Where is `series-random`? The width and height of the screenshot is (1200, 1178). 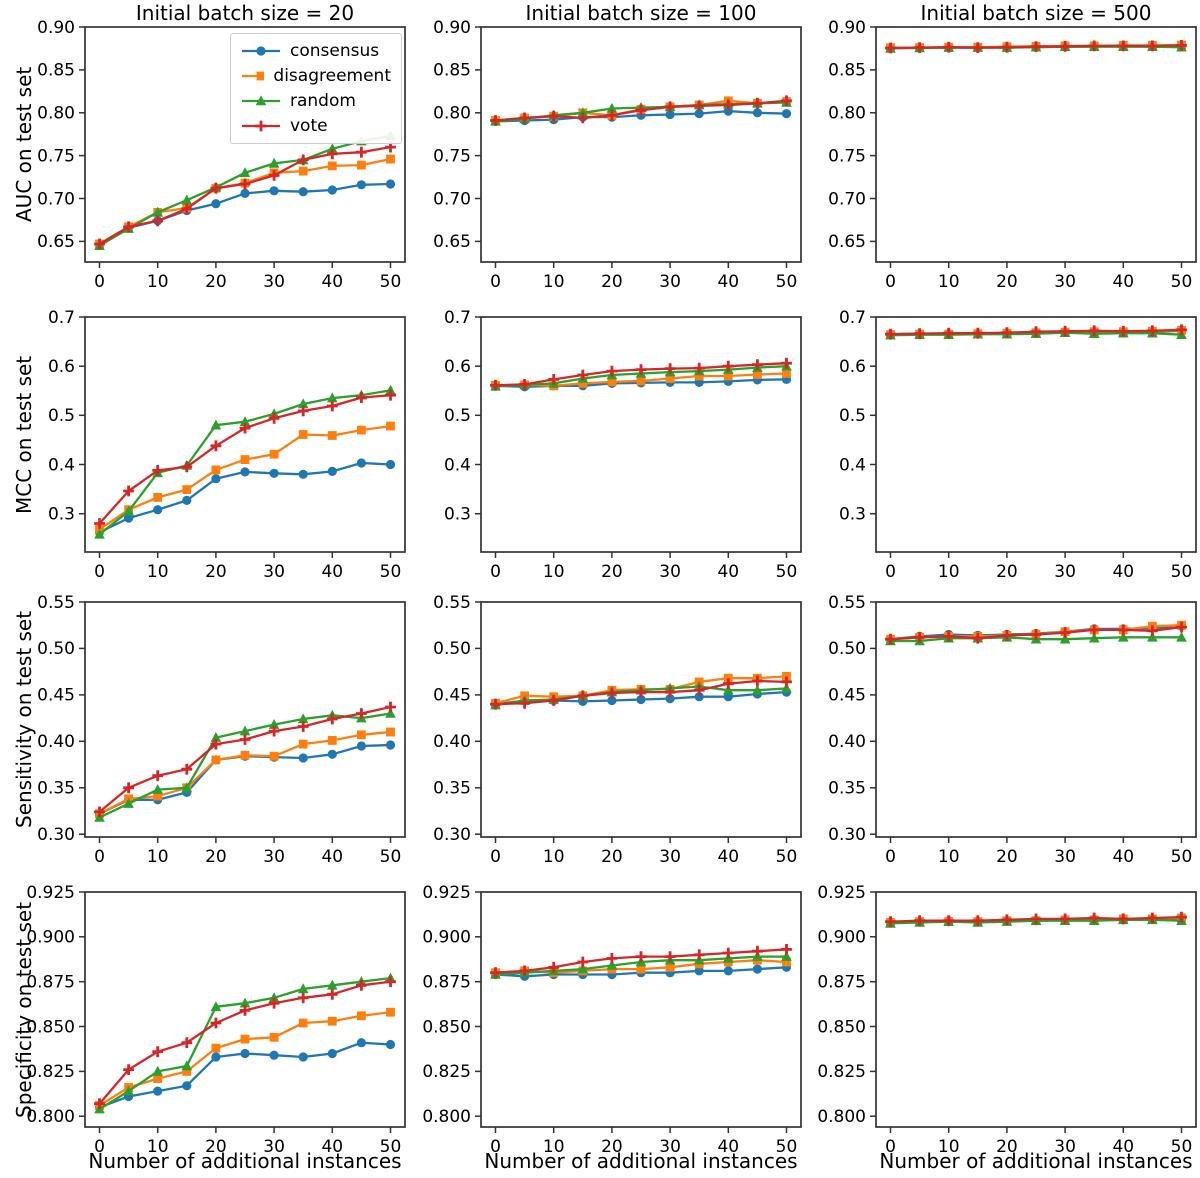 series-random is located at coordinates (245, 764).